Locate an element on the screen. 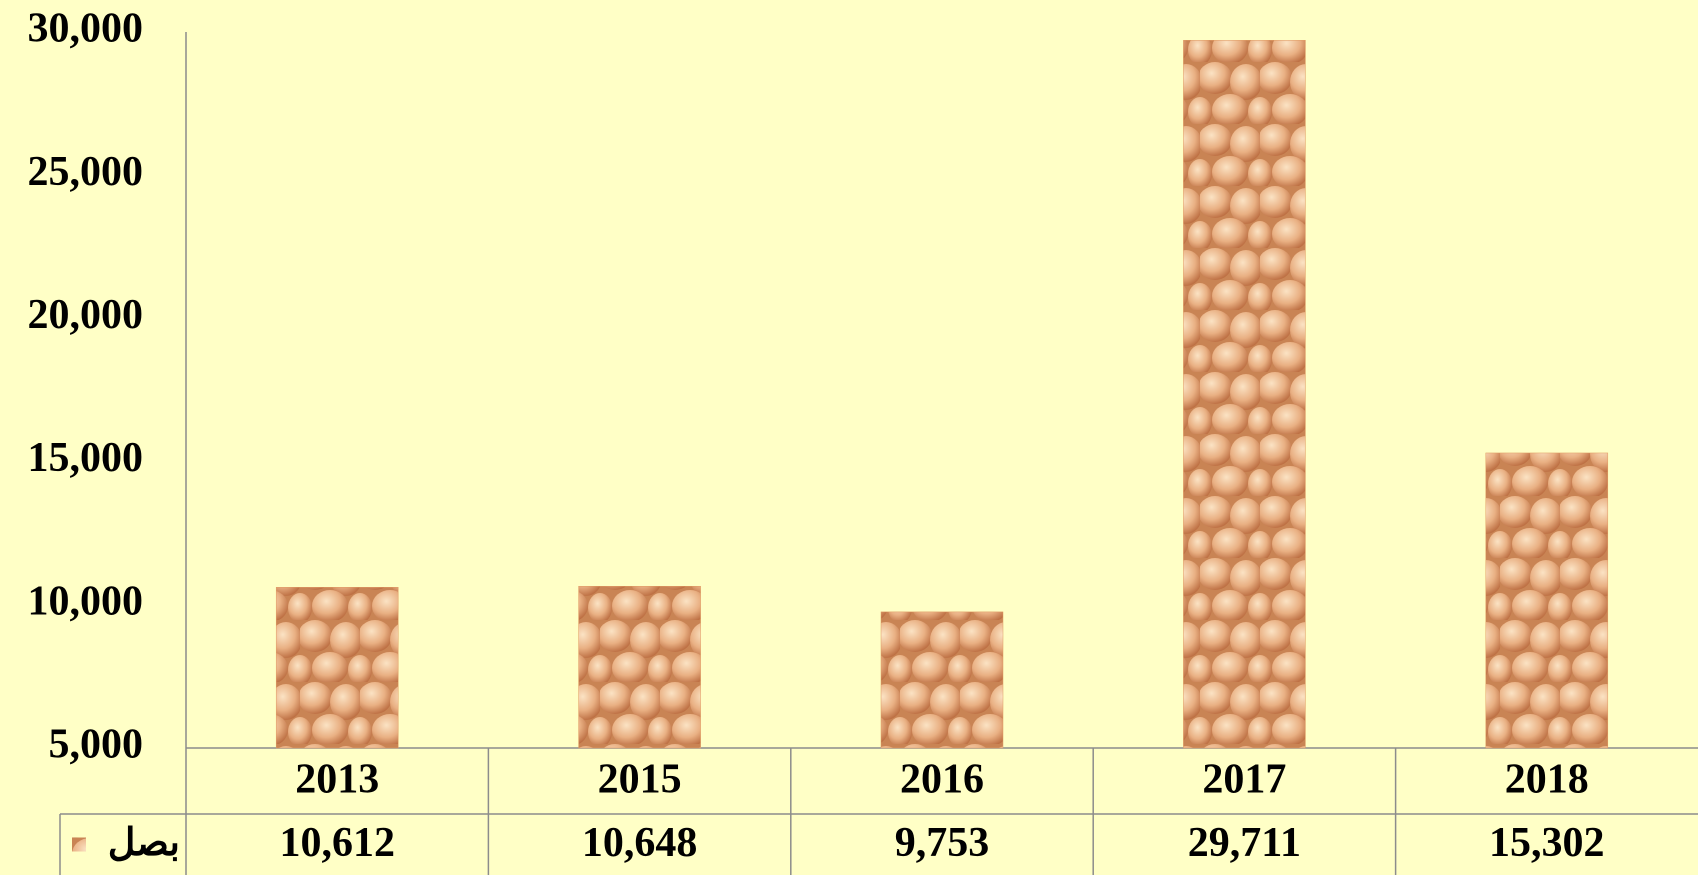 This screenshot has width=1698, height=875. data-label: 10,612 is located at coordinates (337, 843).